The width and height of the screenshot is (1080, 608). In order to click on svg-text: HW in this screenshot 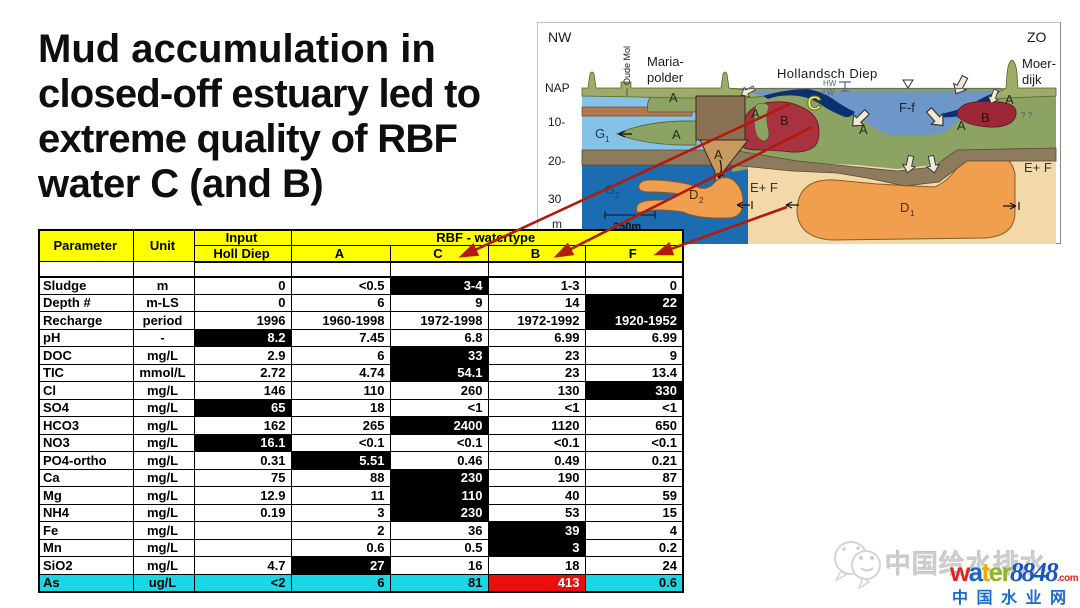, I will do `click(830, 83)`.